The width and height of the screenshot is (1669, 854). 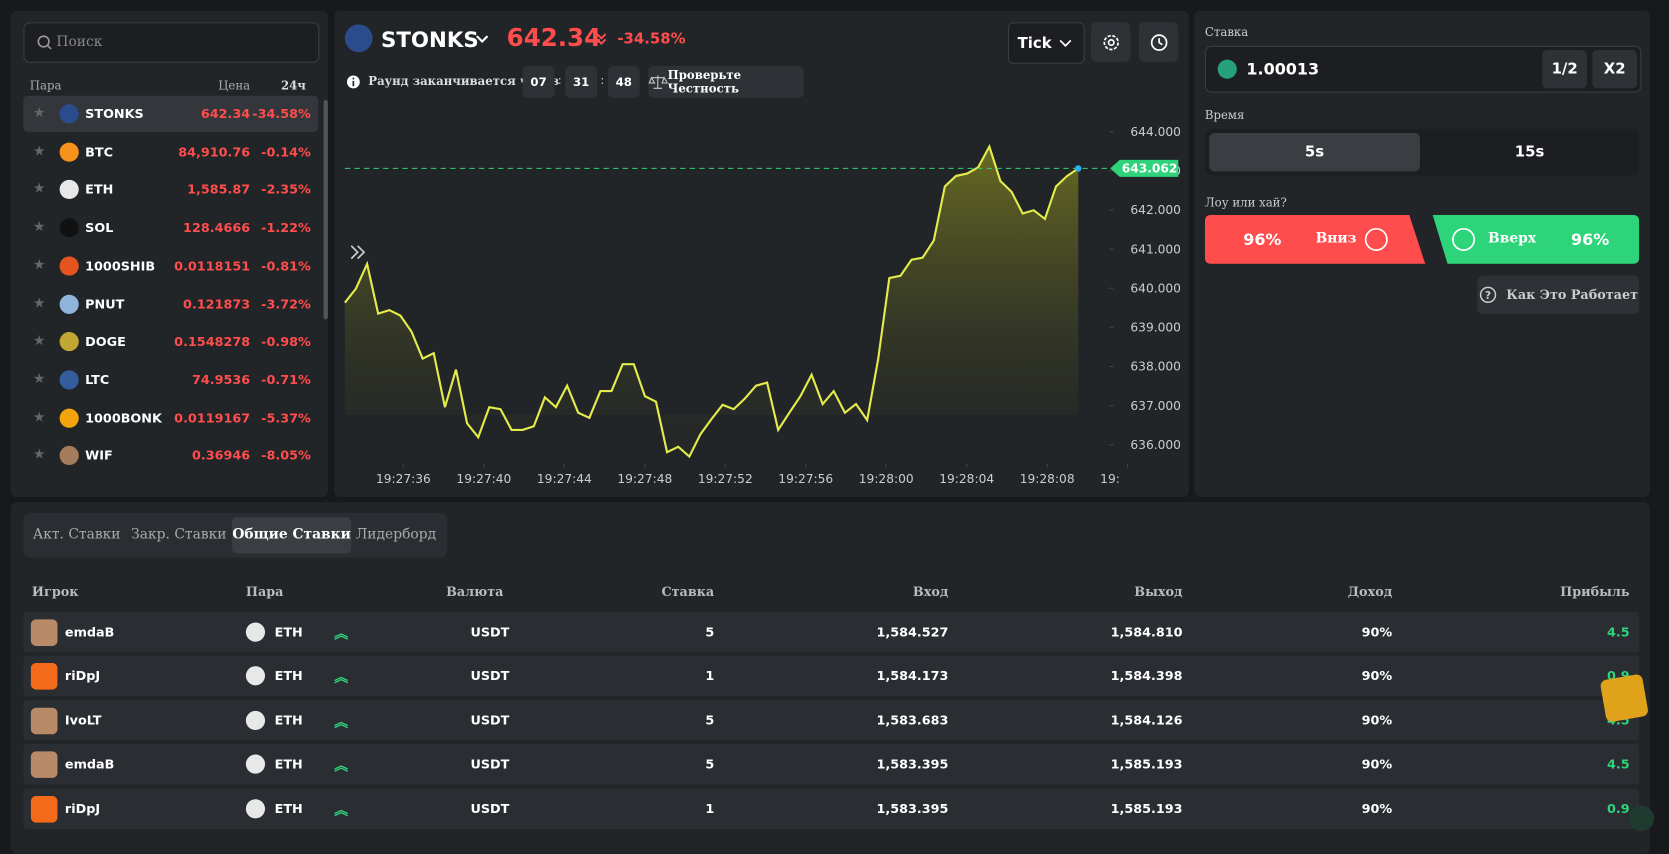 What do you see at coordinates (281, 114) in the screenshot?
I see `pair-change: -34.58%` at bounding box center [281, 114].